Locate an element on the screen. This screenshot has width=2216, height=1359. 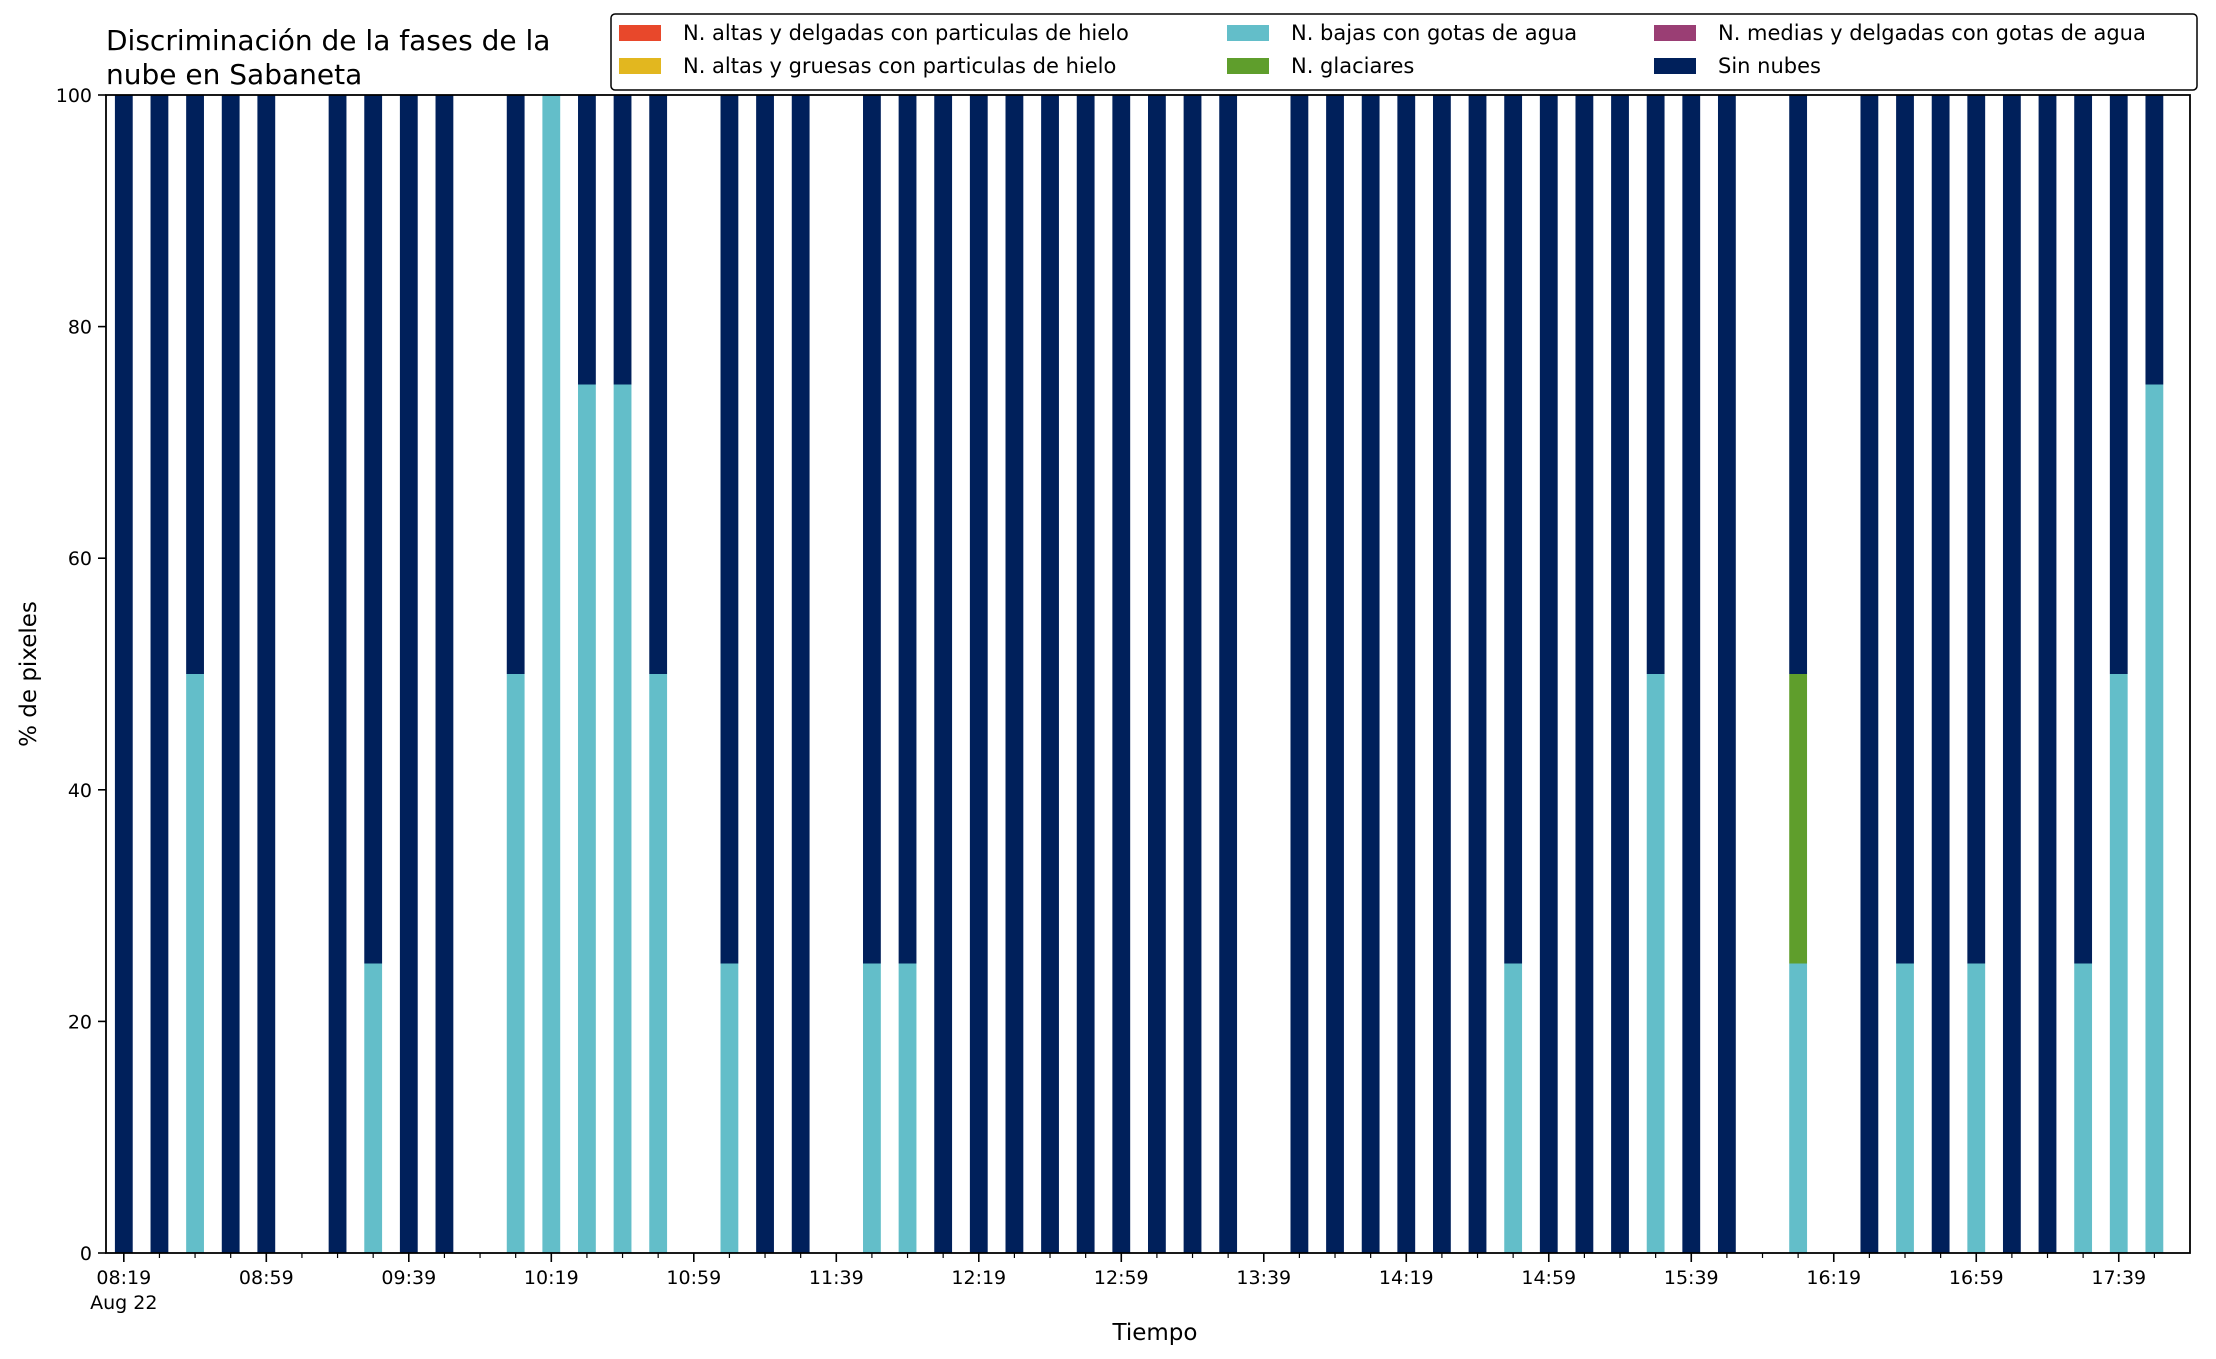
x-tick-label: 10:59 is located at coordinates (693, 1278).